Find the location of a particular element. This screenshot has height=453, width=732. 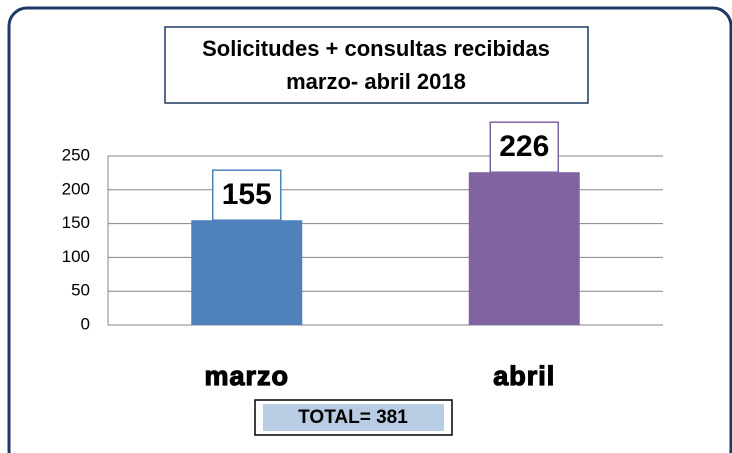

total-annotation: TOTAL= 381 is located at coordinates (353, 417).